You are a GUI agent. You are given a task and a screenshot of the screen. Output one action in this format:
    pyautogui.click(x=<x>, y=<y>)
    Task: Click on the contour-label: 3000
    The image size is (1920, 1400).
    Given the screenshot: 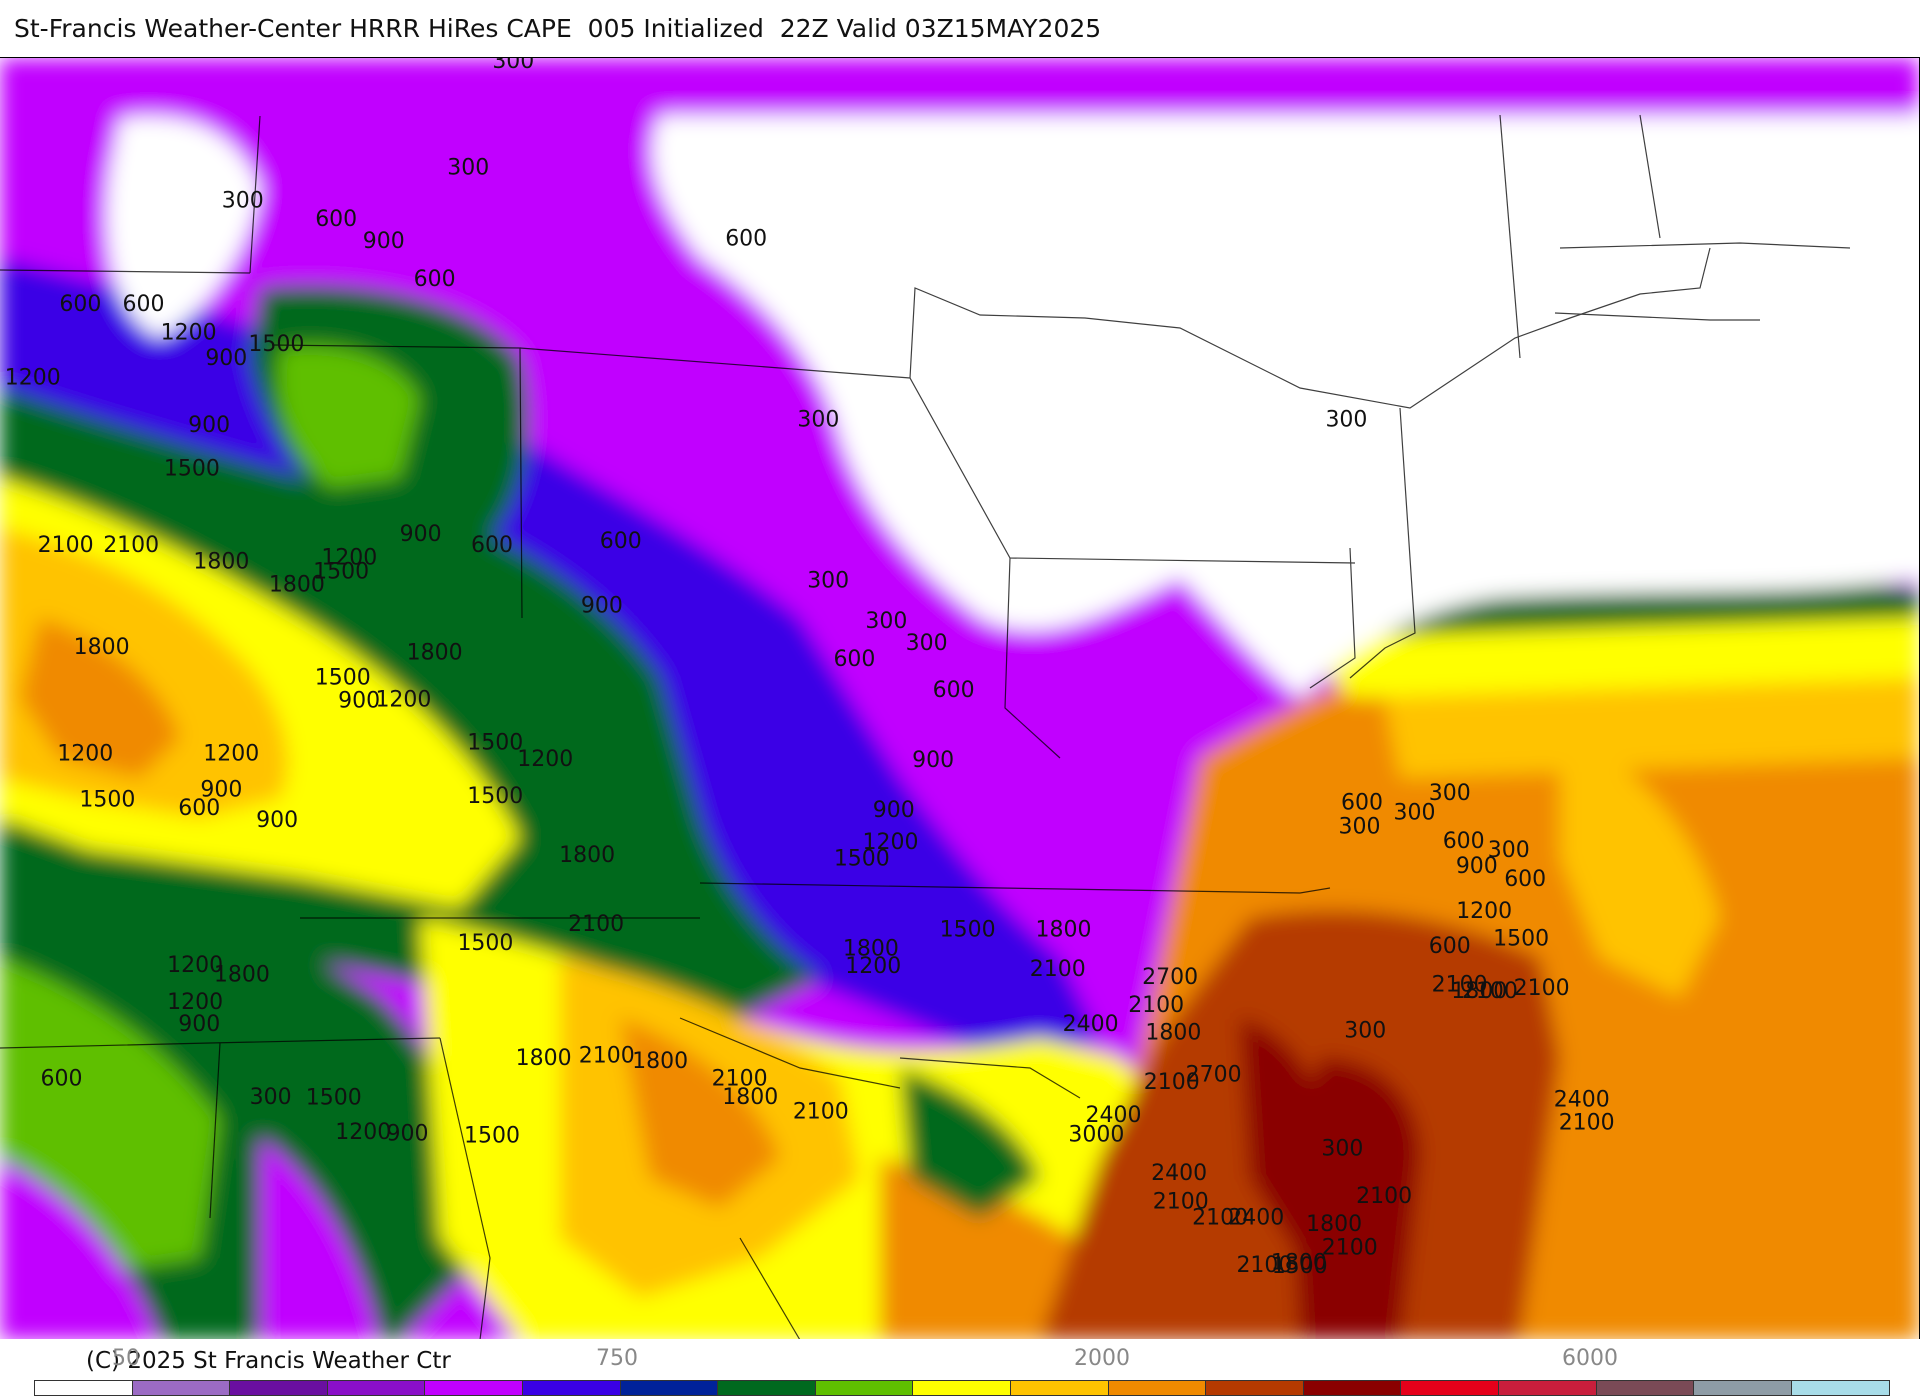 What is the action you would take?
    pyautogui.click(x=1096, y=1135)
    